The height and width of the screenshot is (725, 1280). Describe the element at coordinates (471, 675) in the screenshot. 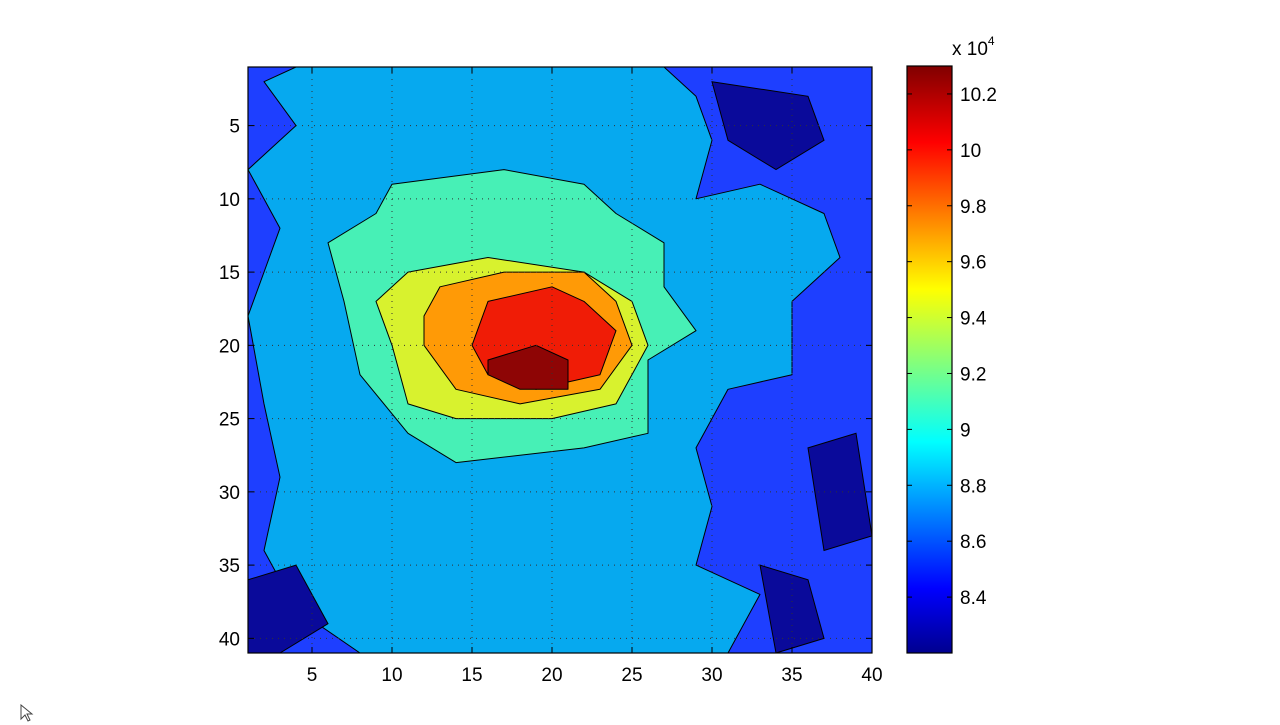

I see `x-tick-label: 15` at that location.